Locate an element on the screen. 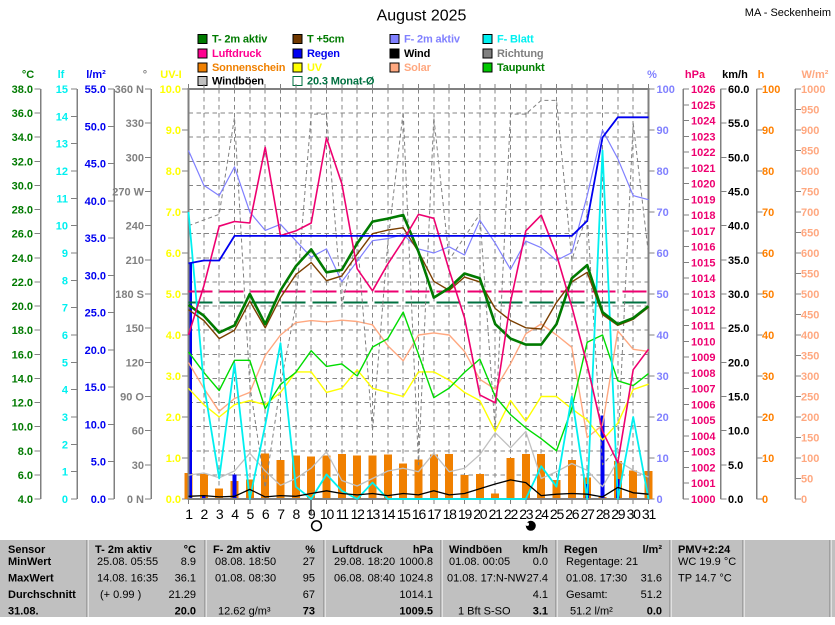  svg-text: 16 is located at coordinates (419, 514).